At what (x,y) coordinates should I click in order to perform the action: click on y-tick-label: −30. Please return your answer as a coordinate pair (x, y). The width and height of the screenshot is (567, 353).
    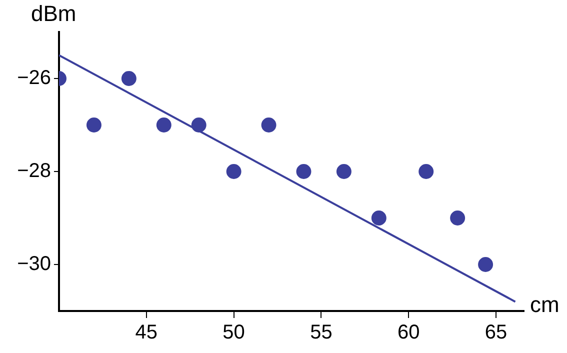
    Looking at the image, I should click on (34, 264).